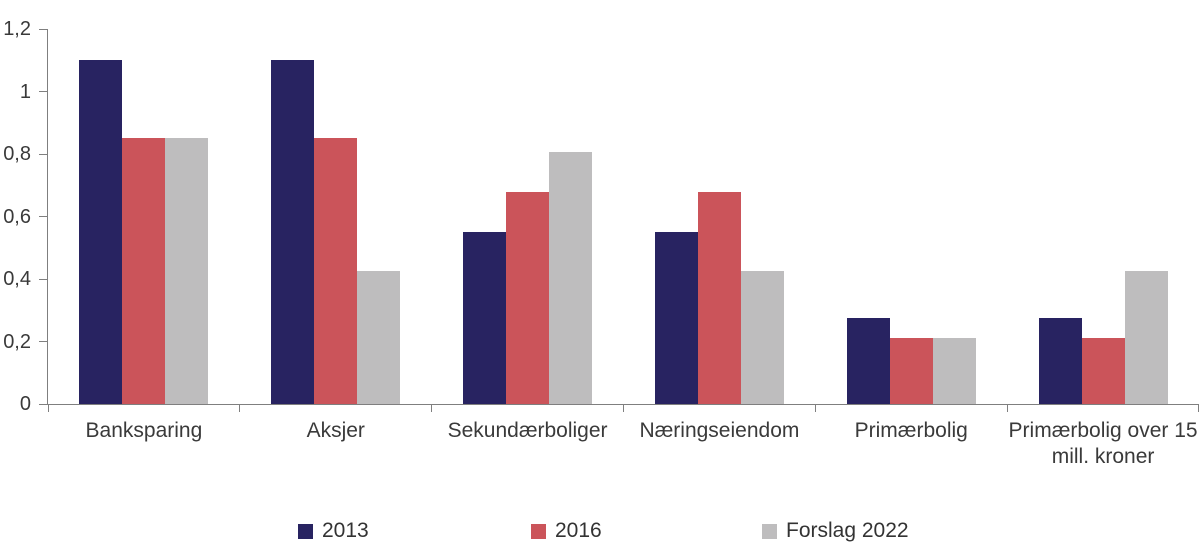  I want to click on bar-forslag-2022-sekundærboliger, so click(571, 277).